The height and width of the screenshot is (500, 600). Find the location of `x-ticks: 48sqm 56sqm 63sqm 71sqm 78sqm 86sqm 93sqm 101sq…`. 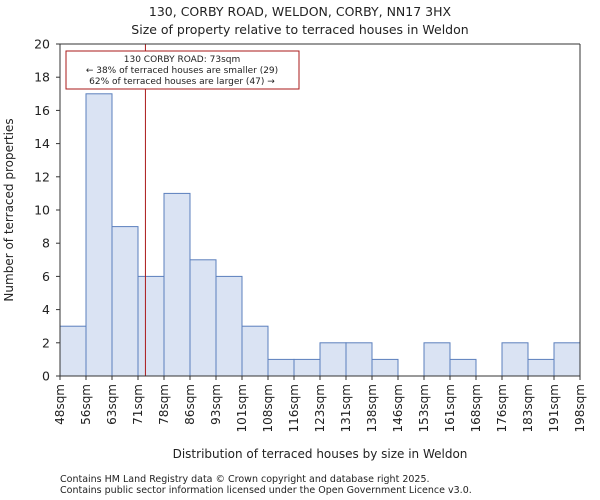

x-ticks: 48sqm 56sqm 63sqm 71sqm 78sqm 86sqm 93sqm 101sq… is located at coordinates (320, 404).